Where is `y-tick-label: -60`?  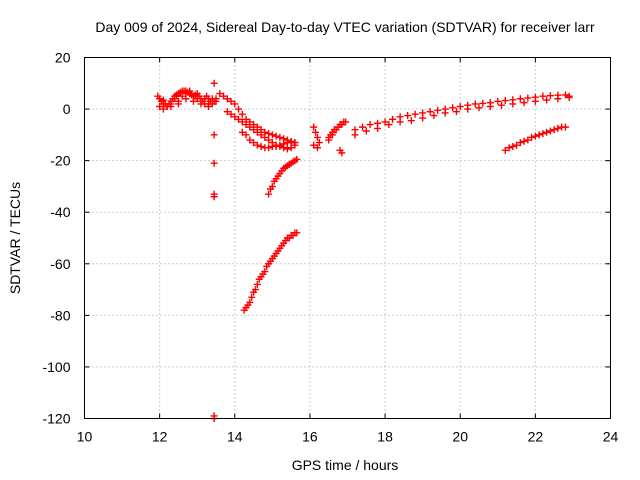 y-tick-label: -60 is located at coordinates (60, 264).